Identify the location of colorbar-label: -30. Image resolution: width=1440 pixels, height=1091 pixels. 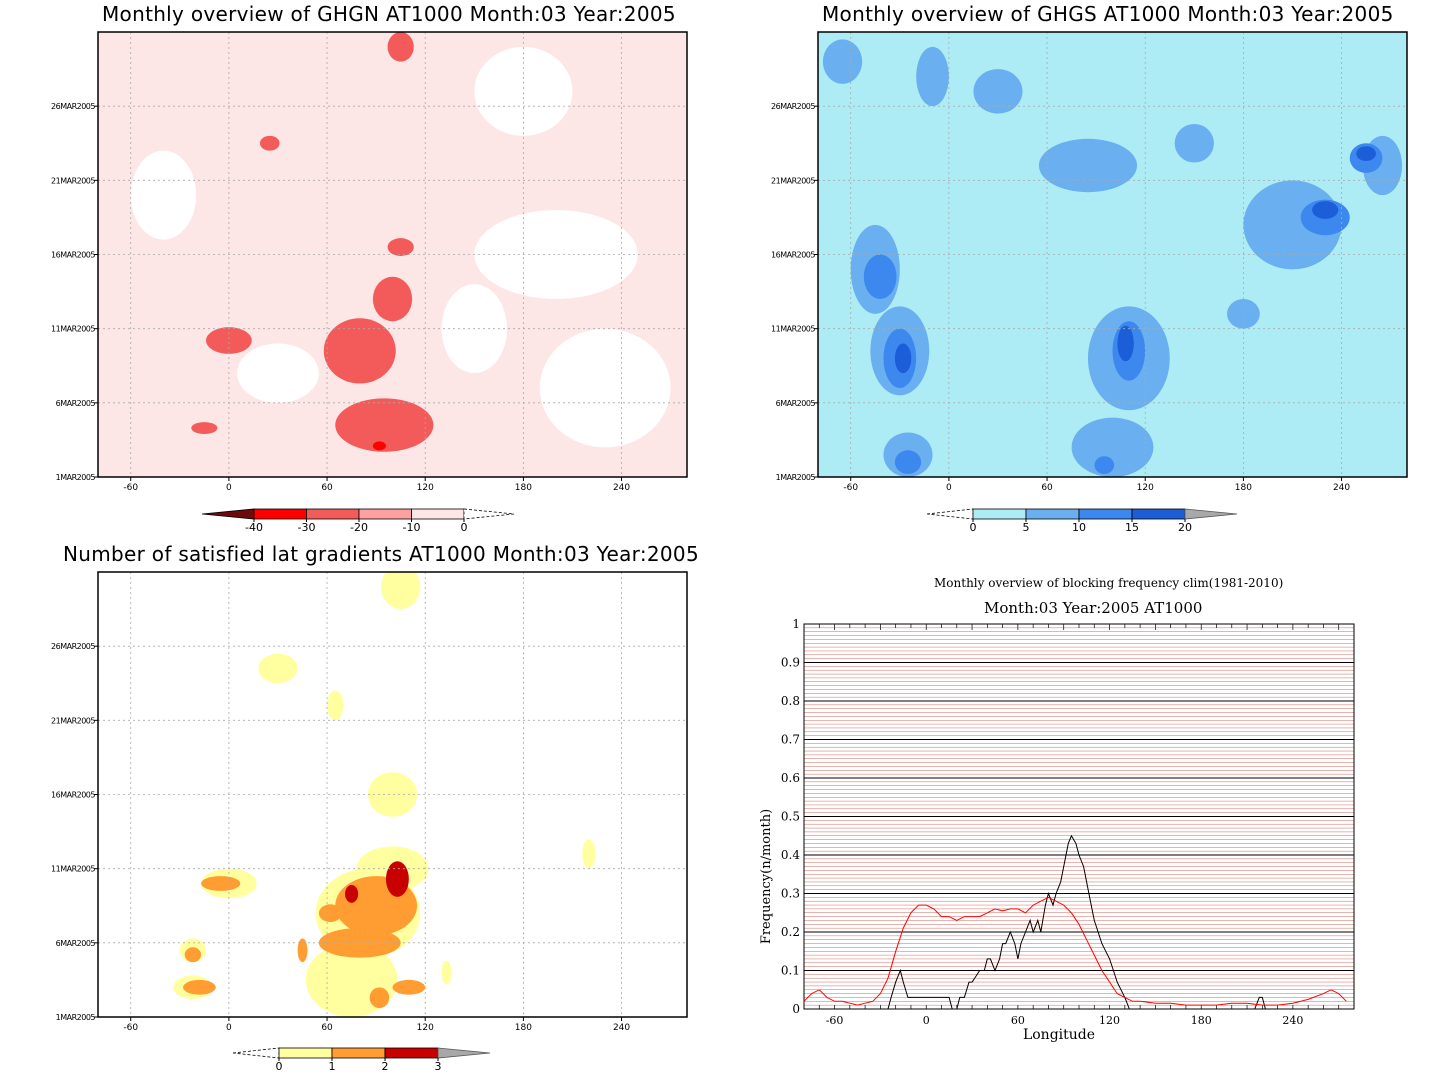
(307, 527).